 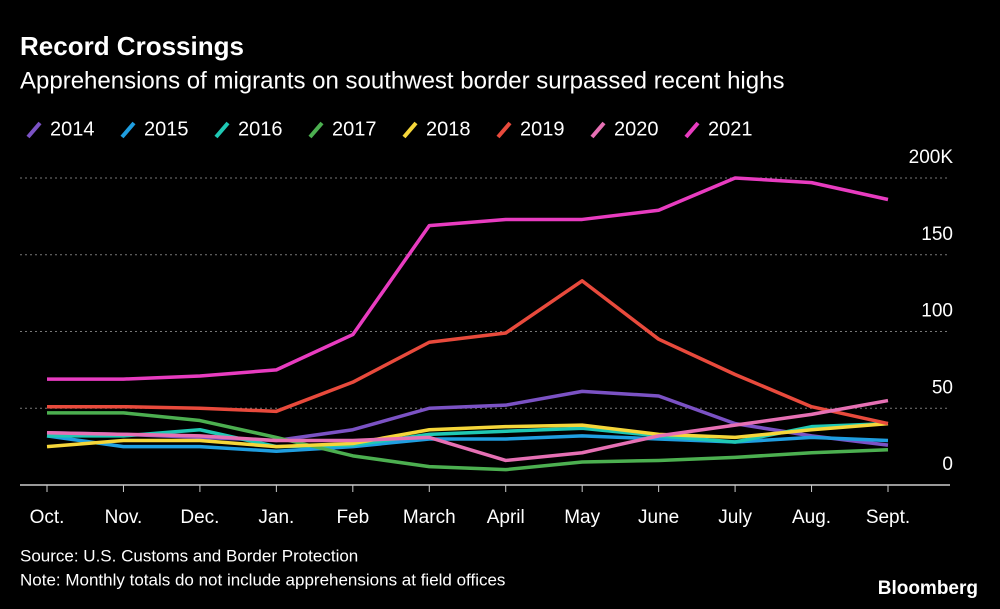 What do you see at coordinates (354, 129) in the screenshot?
I see `legend-label: 2017` at bounding box center [354, 129].